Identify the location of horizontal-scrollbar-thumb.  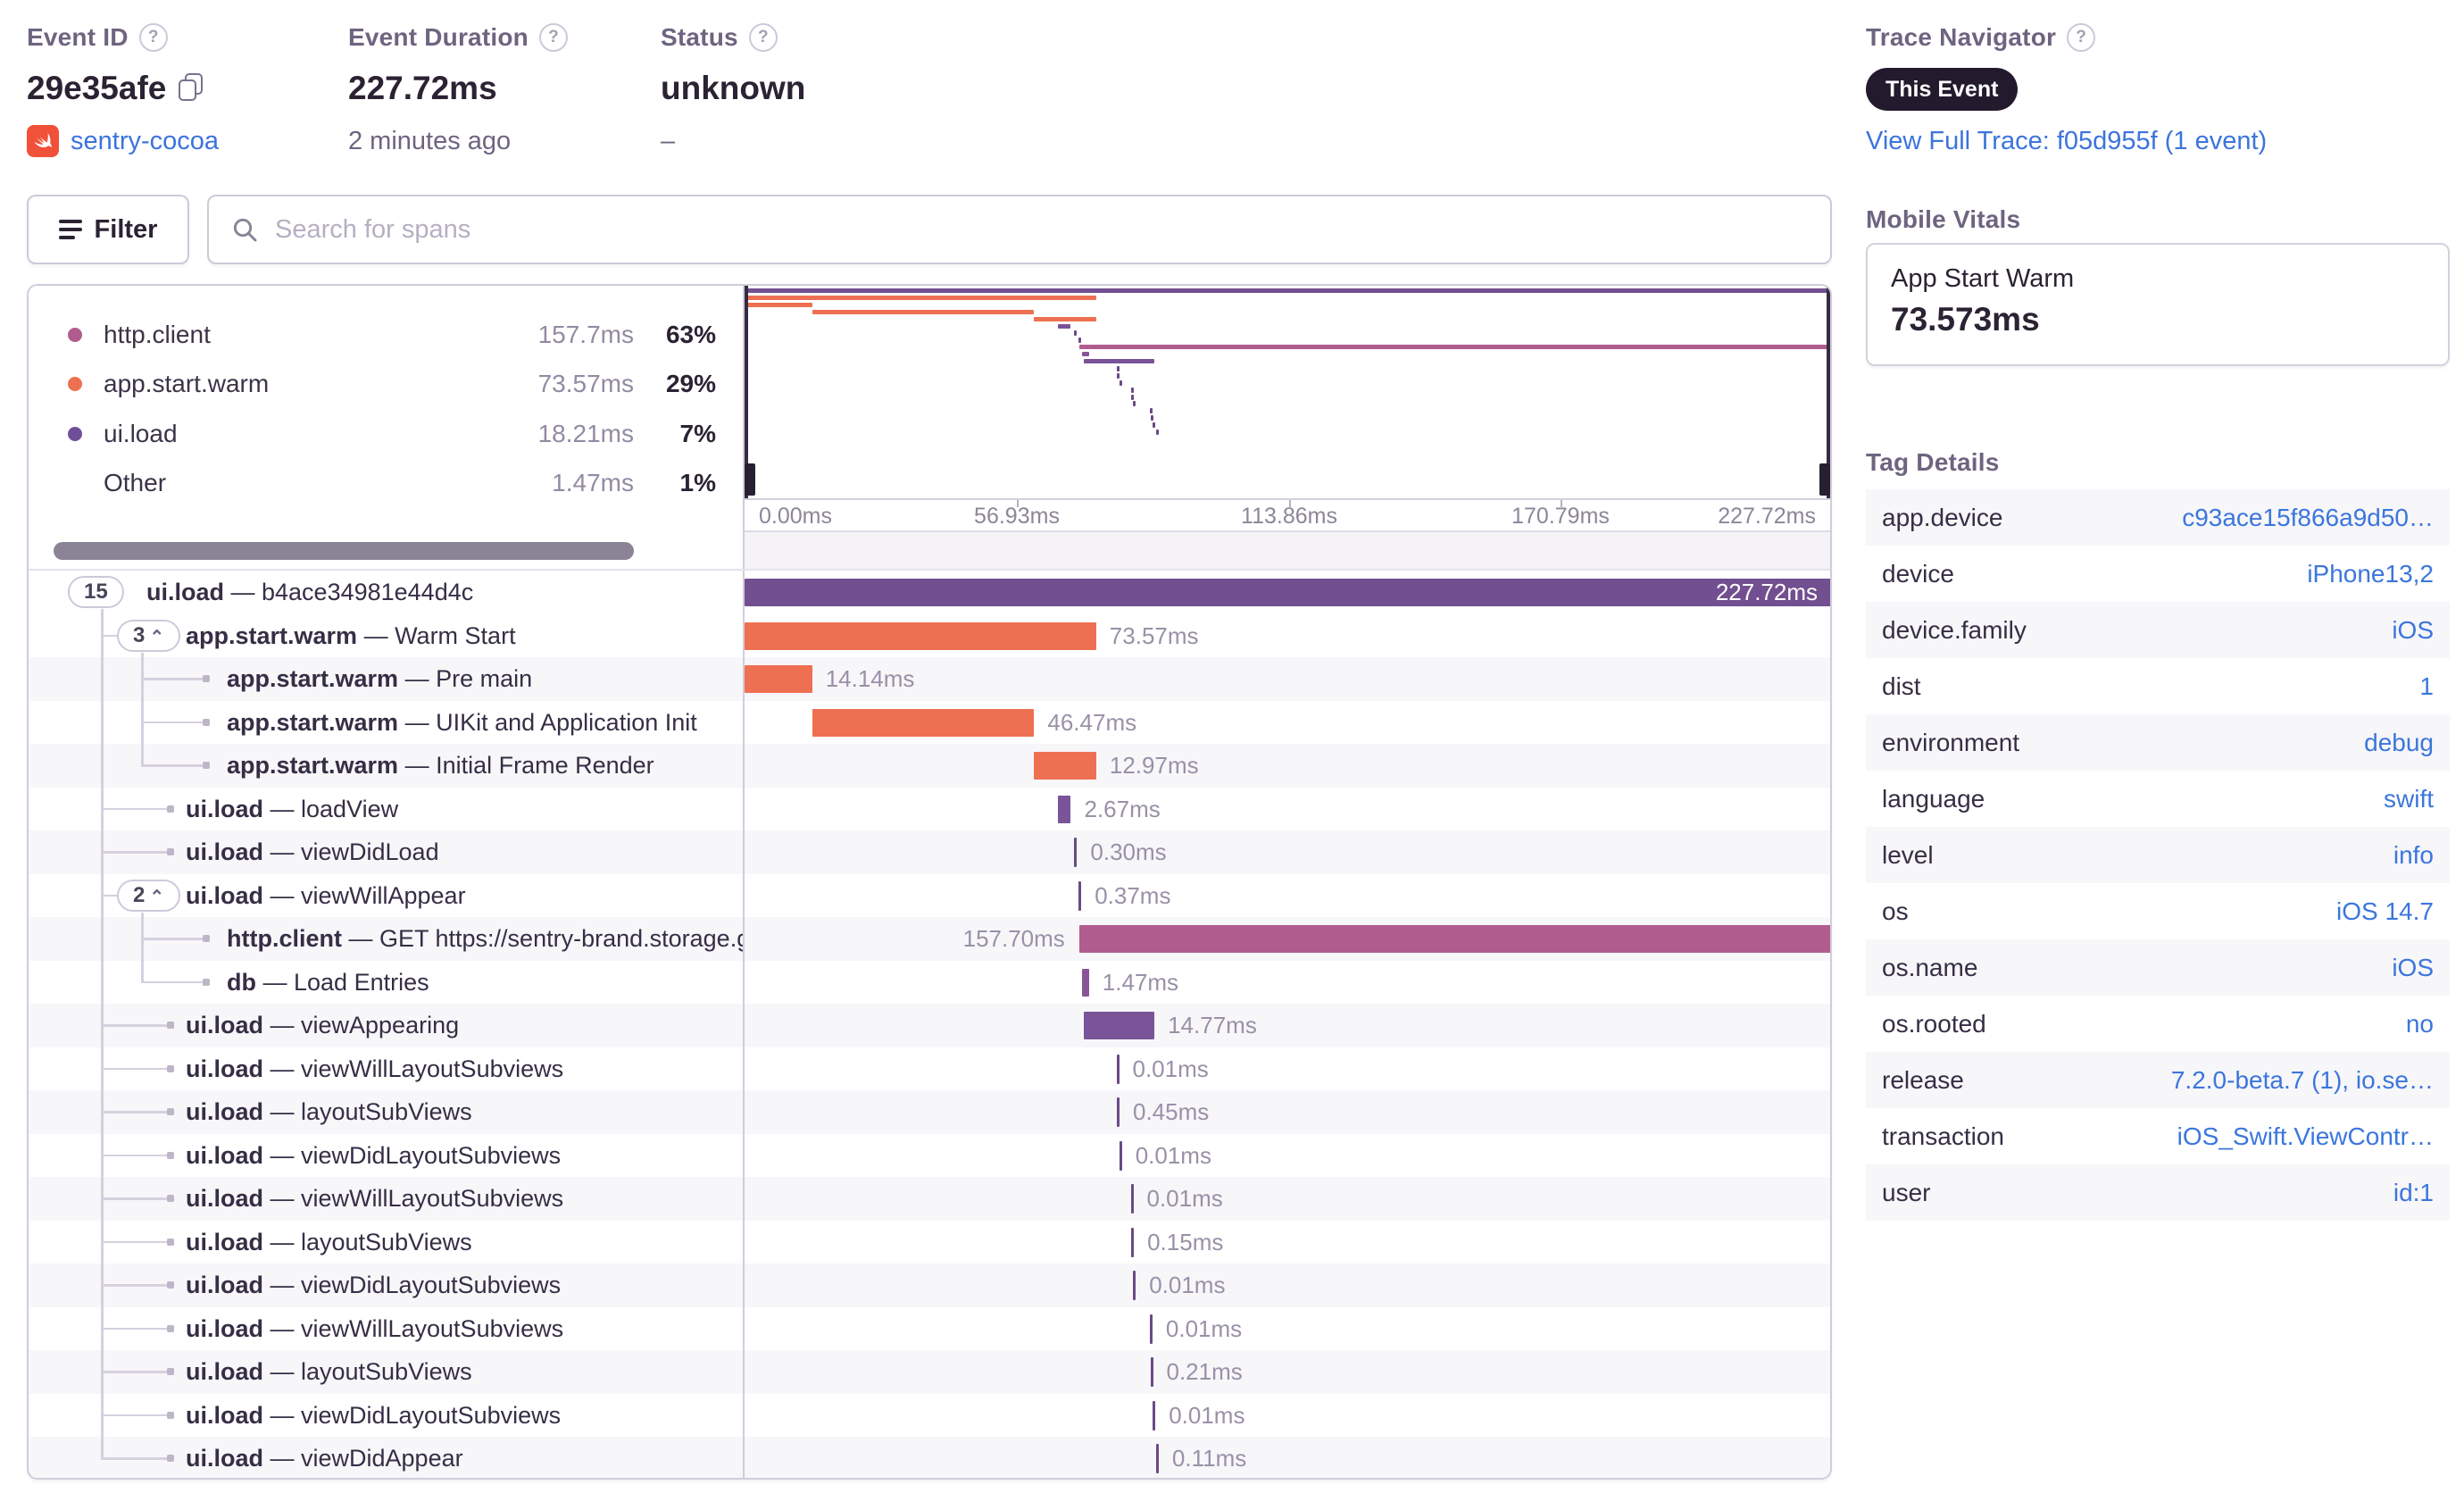
(344, 551).